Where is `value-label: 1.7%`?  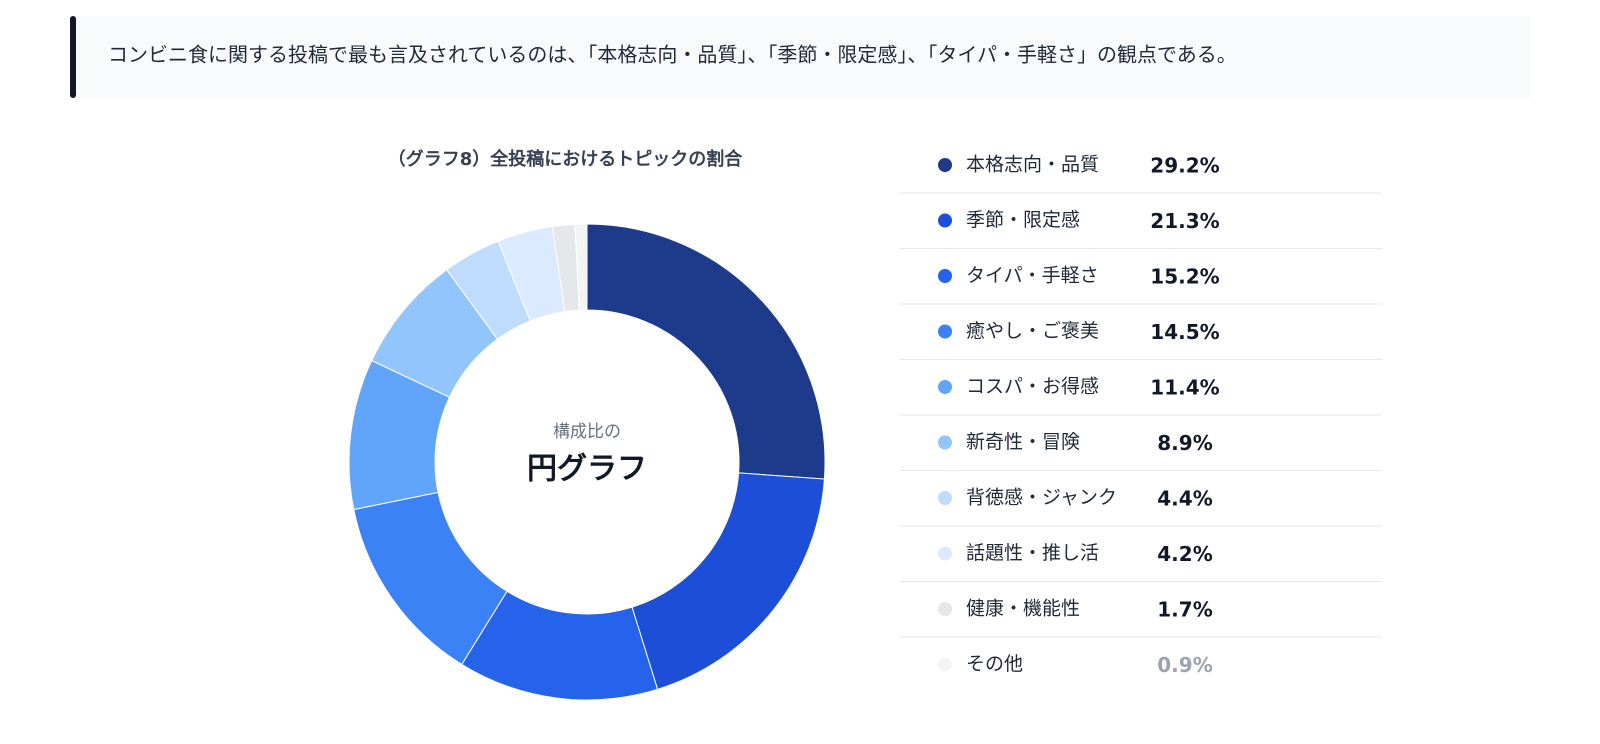
value-label: 1.7% is located at coordinates (1184, 610).